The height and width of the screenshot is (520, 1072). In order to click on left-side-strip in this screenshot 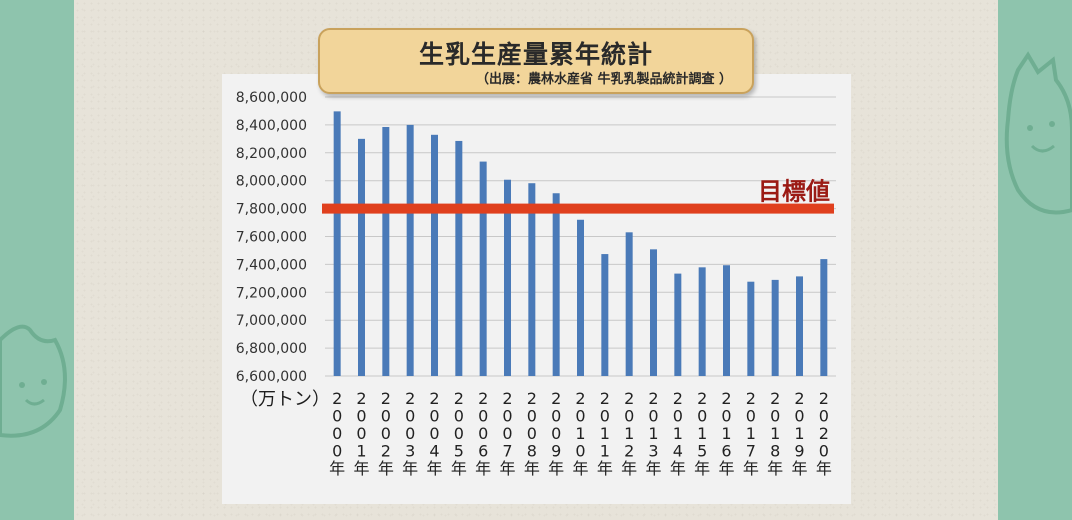, I will do `click(37, 260)`.